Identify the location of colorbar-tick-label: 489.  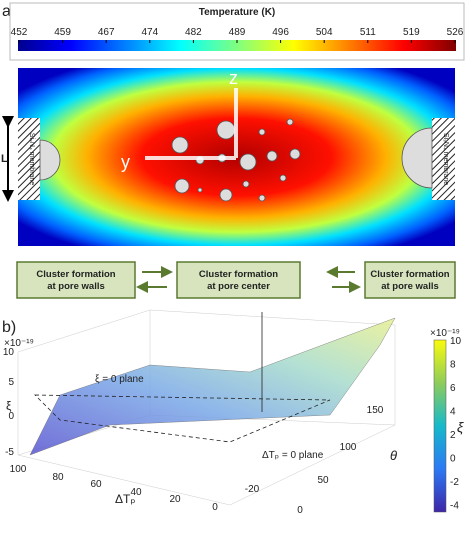
(237, 32).